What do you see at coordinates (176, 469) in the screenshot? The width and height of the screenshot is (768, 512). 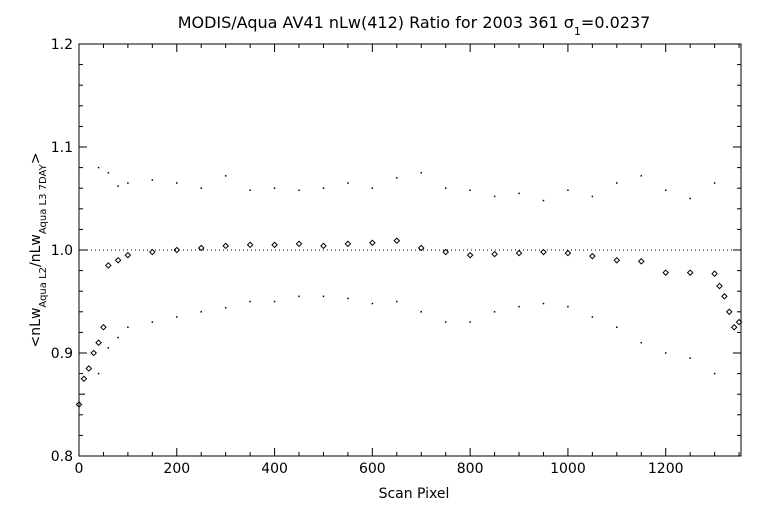 I see `x-tick-label: 200` at bounding box center [176, 469].